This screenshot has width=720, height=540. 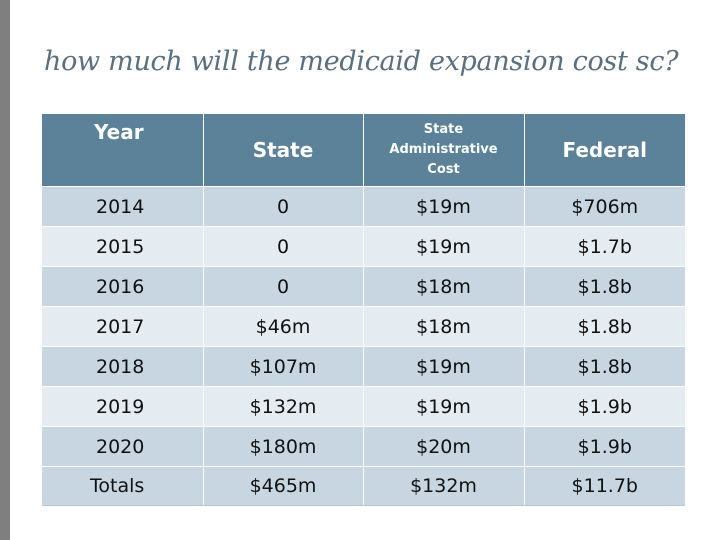 I want to click on header-state-admin-line3: Cost, so click(x=443, y=169).